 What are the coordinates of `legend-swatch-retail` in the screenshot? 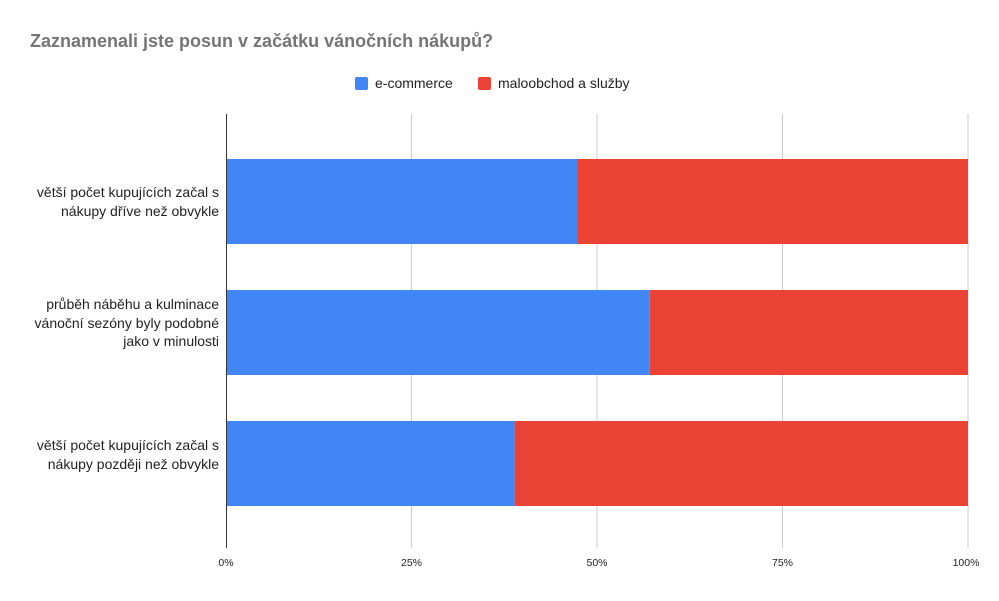 It's located at (484, 83).